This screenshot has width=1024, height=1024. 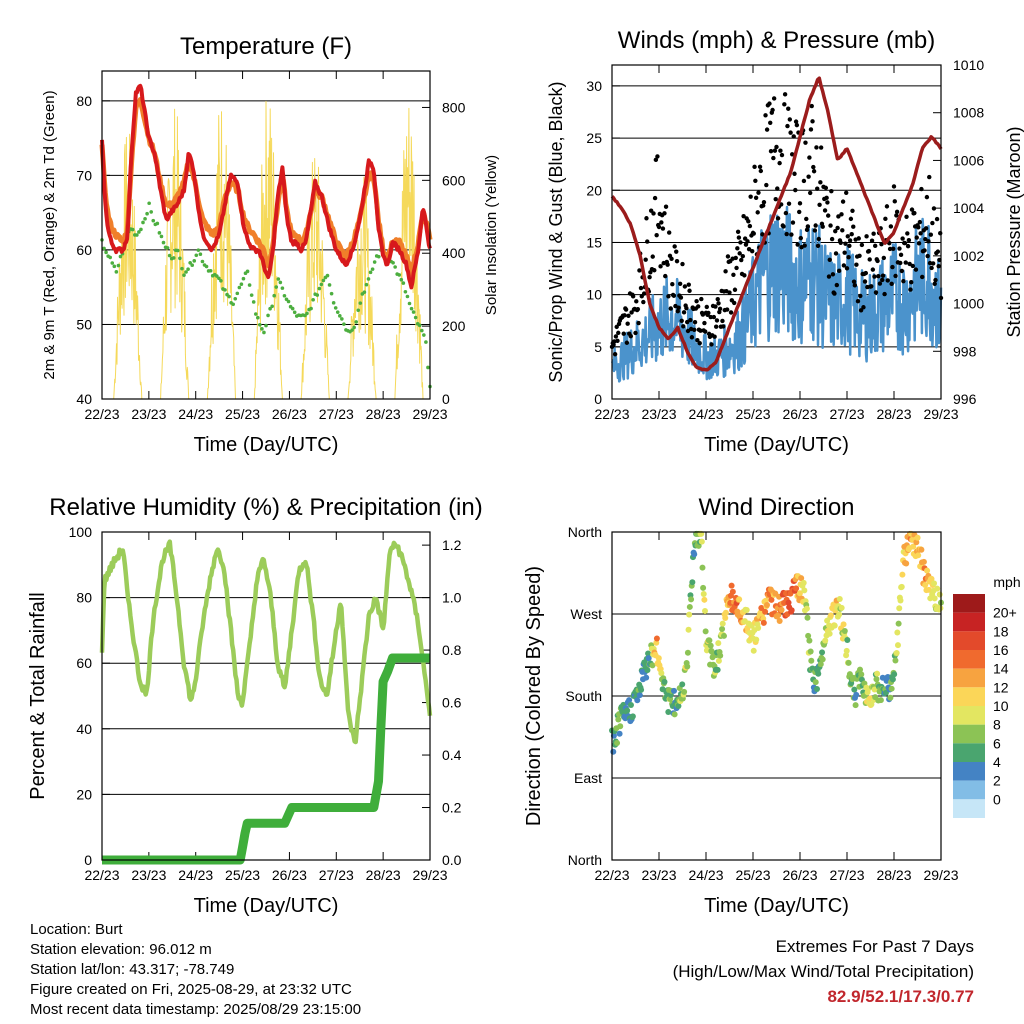 What do you see at coordinates (121, 949) in the screenshot?
I see `elevation-text: Station elevation: 96.012 m` at bounding box center [121, 949].